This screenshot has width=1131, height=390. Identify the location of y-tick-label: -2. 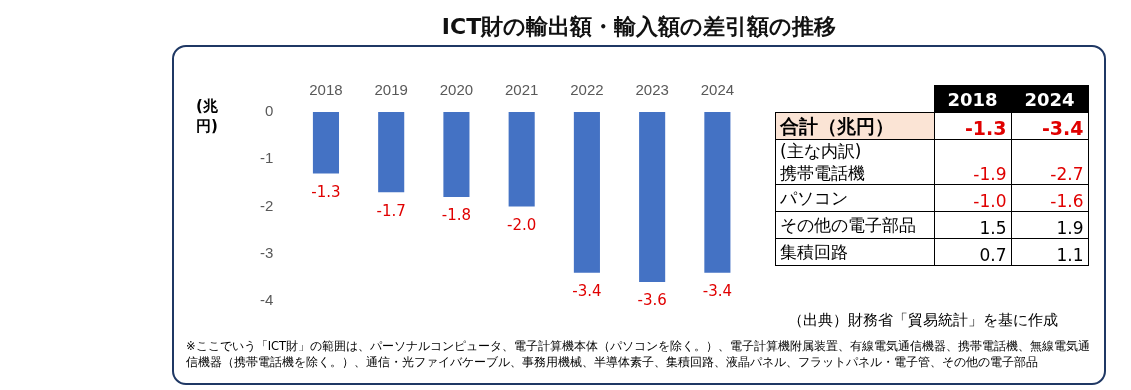
(266, 205).